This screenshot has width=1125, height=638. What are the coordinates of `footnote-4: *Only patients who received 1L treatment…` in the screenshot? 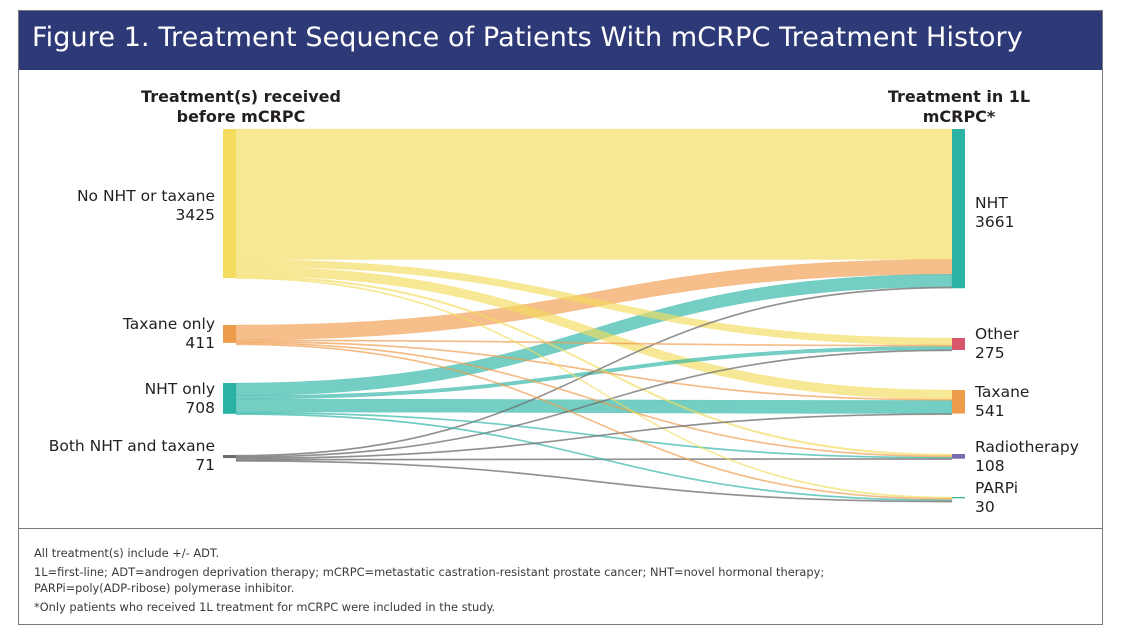 It's located at (265, 607).